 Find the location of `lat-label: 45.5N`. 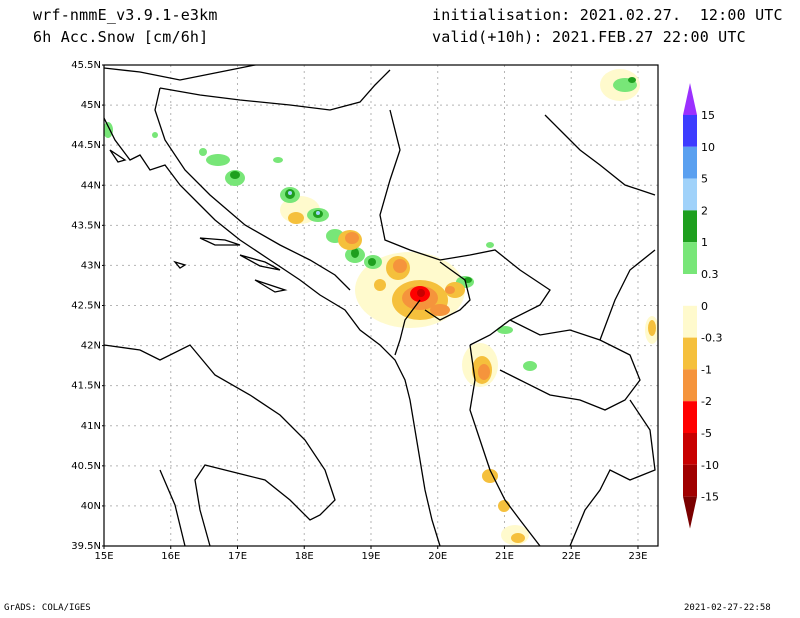

lat-label: 45.5N is located at coordinates (86, 65).